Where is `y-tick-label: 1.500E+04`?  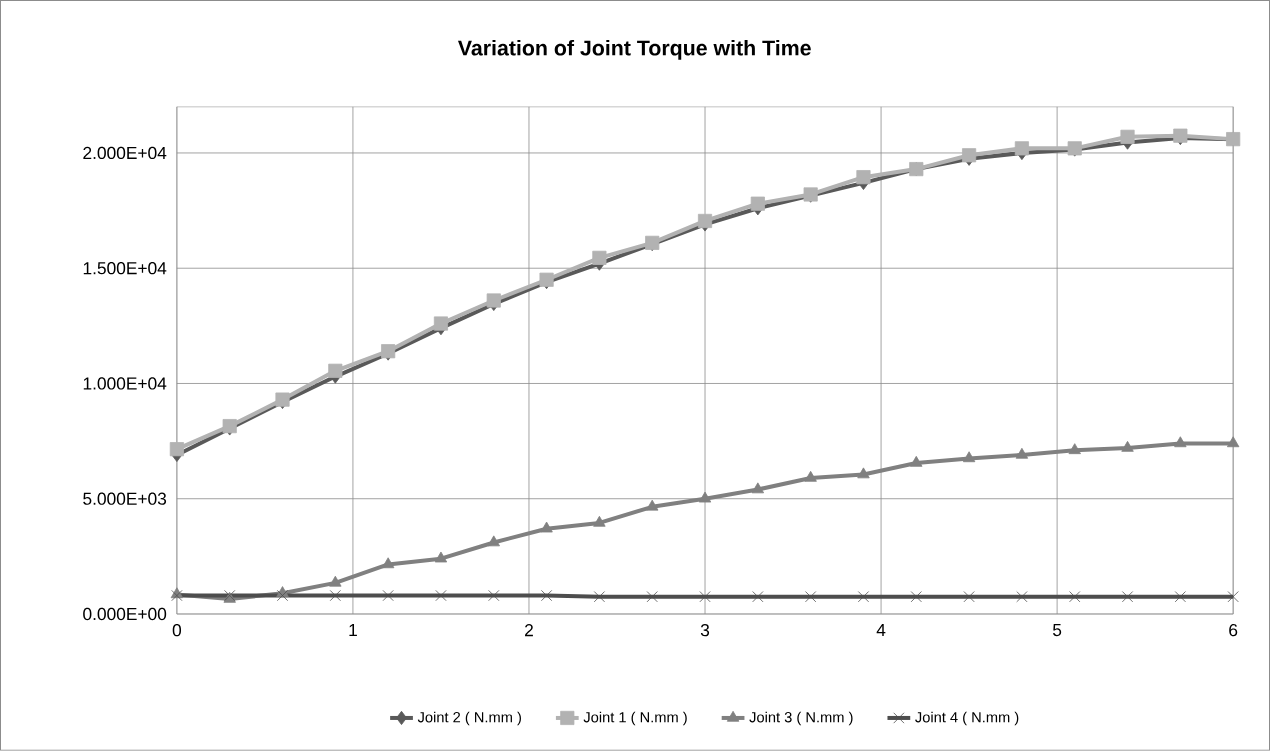
y-tick-label: 1.500E+04 is located at coordinates (125, 268).